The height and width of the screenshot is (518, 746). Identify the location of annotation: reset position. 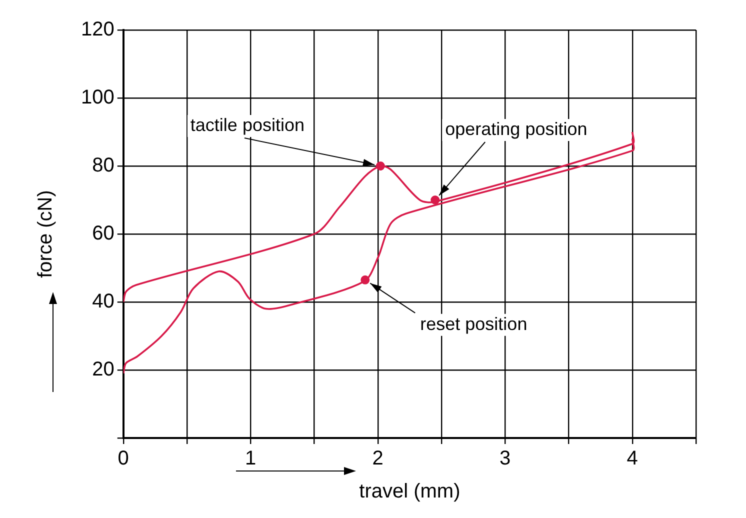
(474, 324).